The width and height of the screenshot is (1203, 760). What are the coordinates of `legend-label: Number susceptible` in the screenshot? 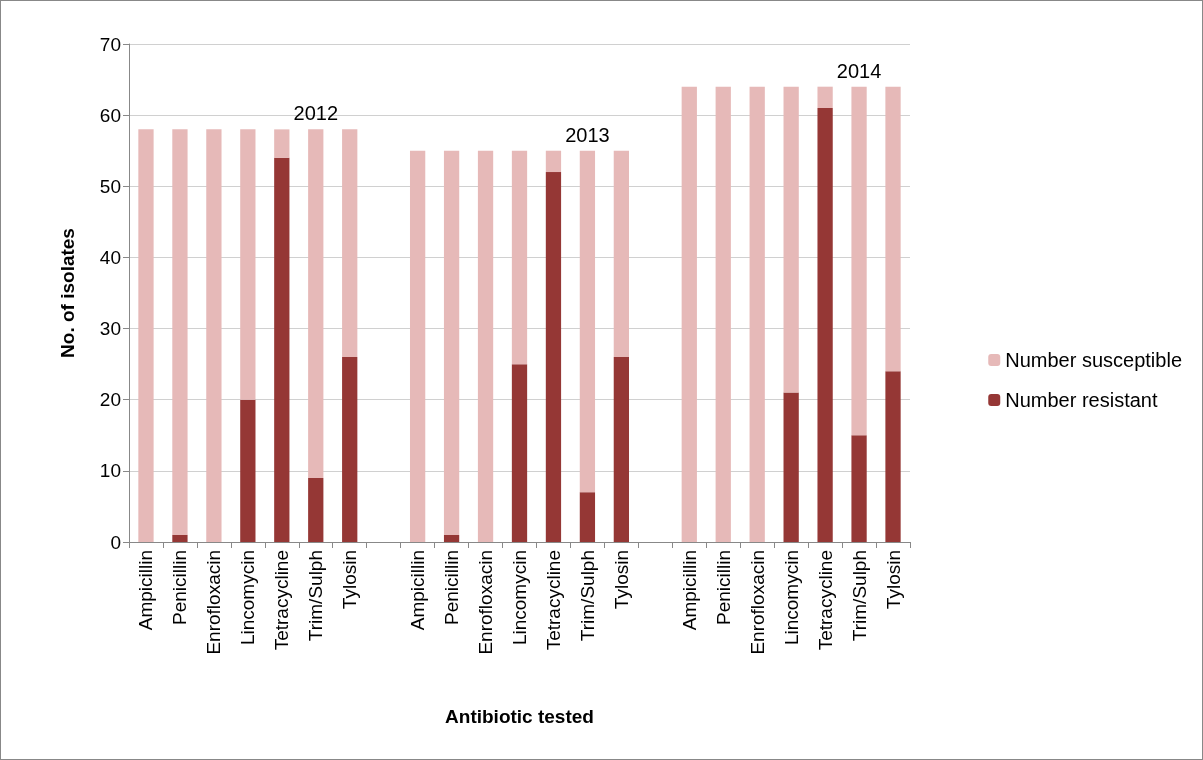 It's located at (1093, 360).